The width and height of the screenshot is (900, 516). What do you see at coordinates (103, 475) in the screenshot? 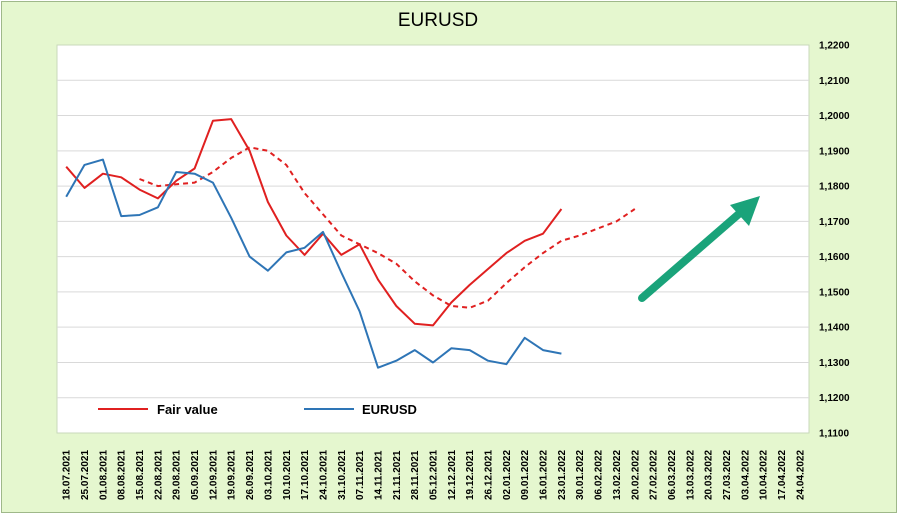
I see `x-tick-label: 01.08.2021` at bounding box center [103, 475].